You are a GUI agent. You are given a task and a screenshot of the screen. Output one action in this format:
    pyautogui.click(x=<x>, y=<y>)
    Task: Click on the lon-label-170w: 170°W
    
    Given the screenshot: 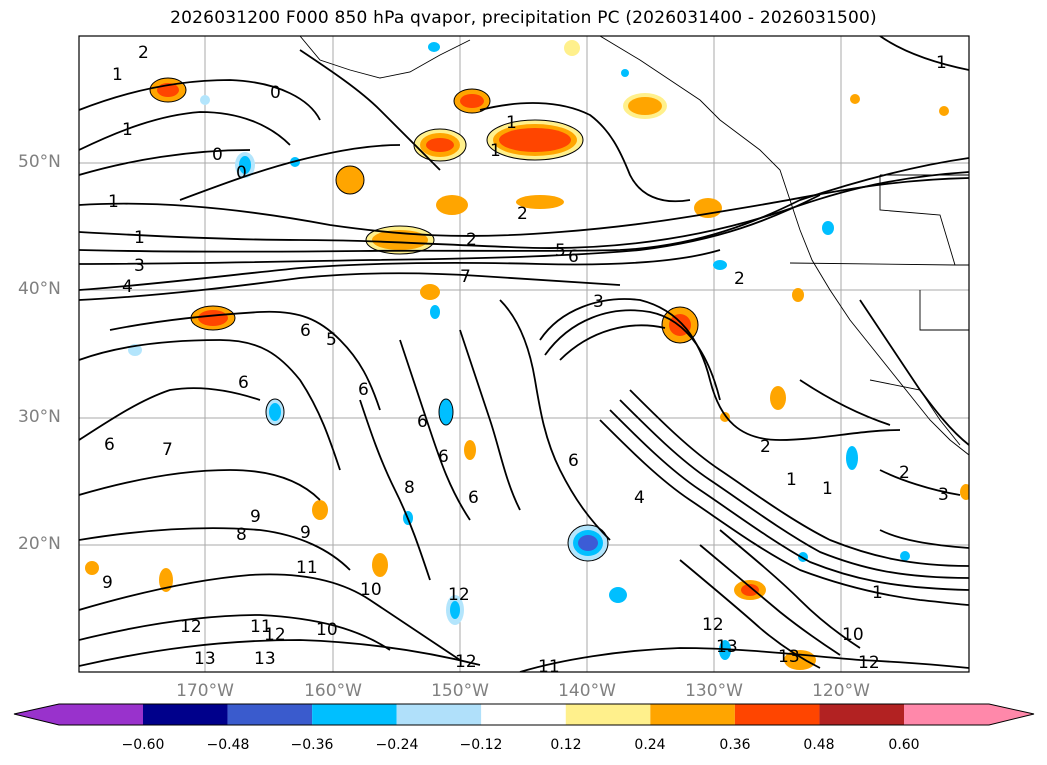 What is the action you would take?
    pyautogui.click(x=205, y=691)
    